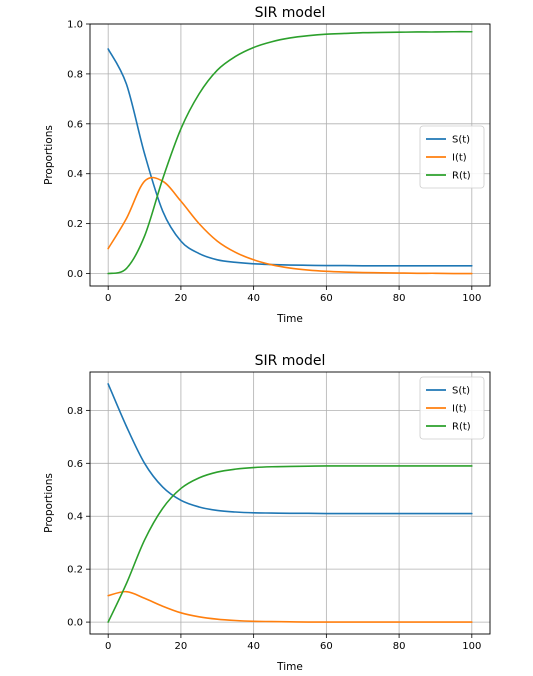 The height and width of the screenshot is (676, 533). I want to click on chart-bottom-series-st-line, so click(290, 449).